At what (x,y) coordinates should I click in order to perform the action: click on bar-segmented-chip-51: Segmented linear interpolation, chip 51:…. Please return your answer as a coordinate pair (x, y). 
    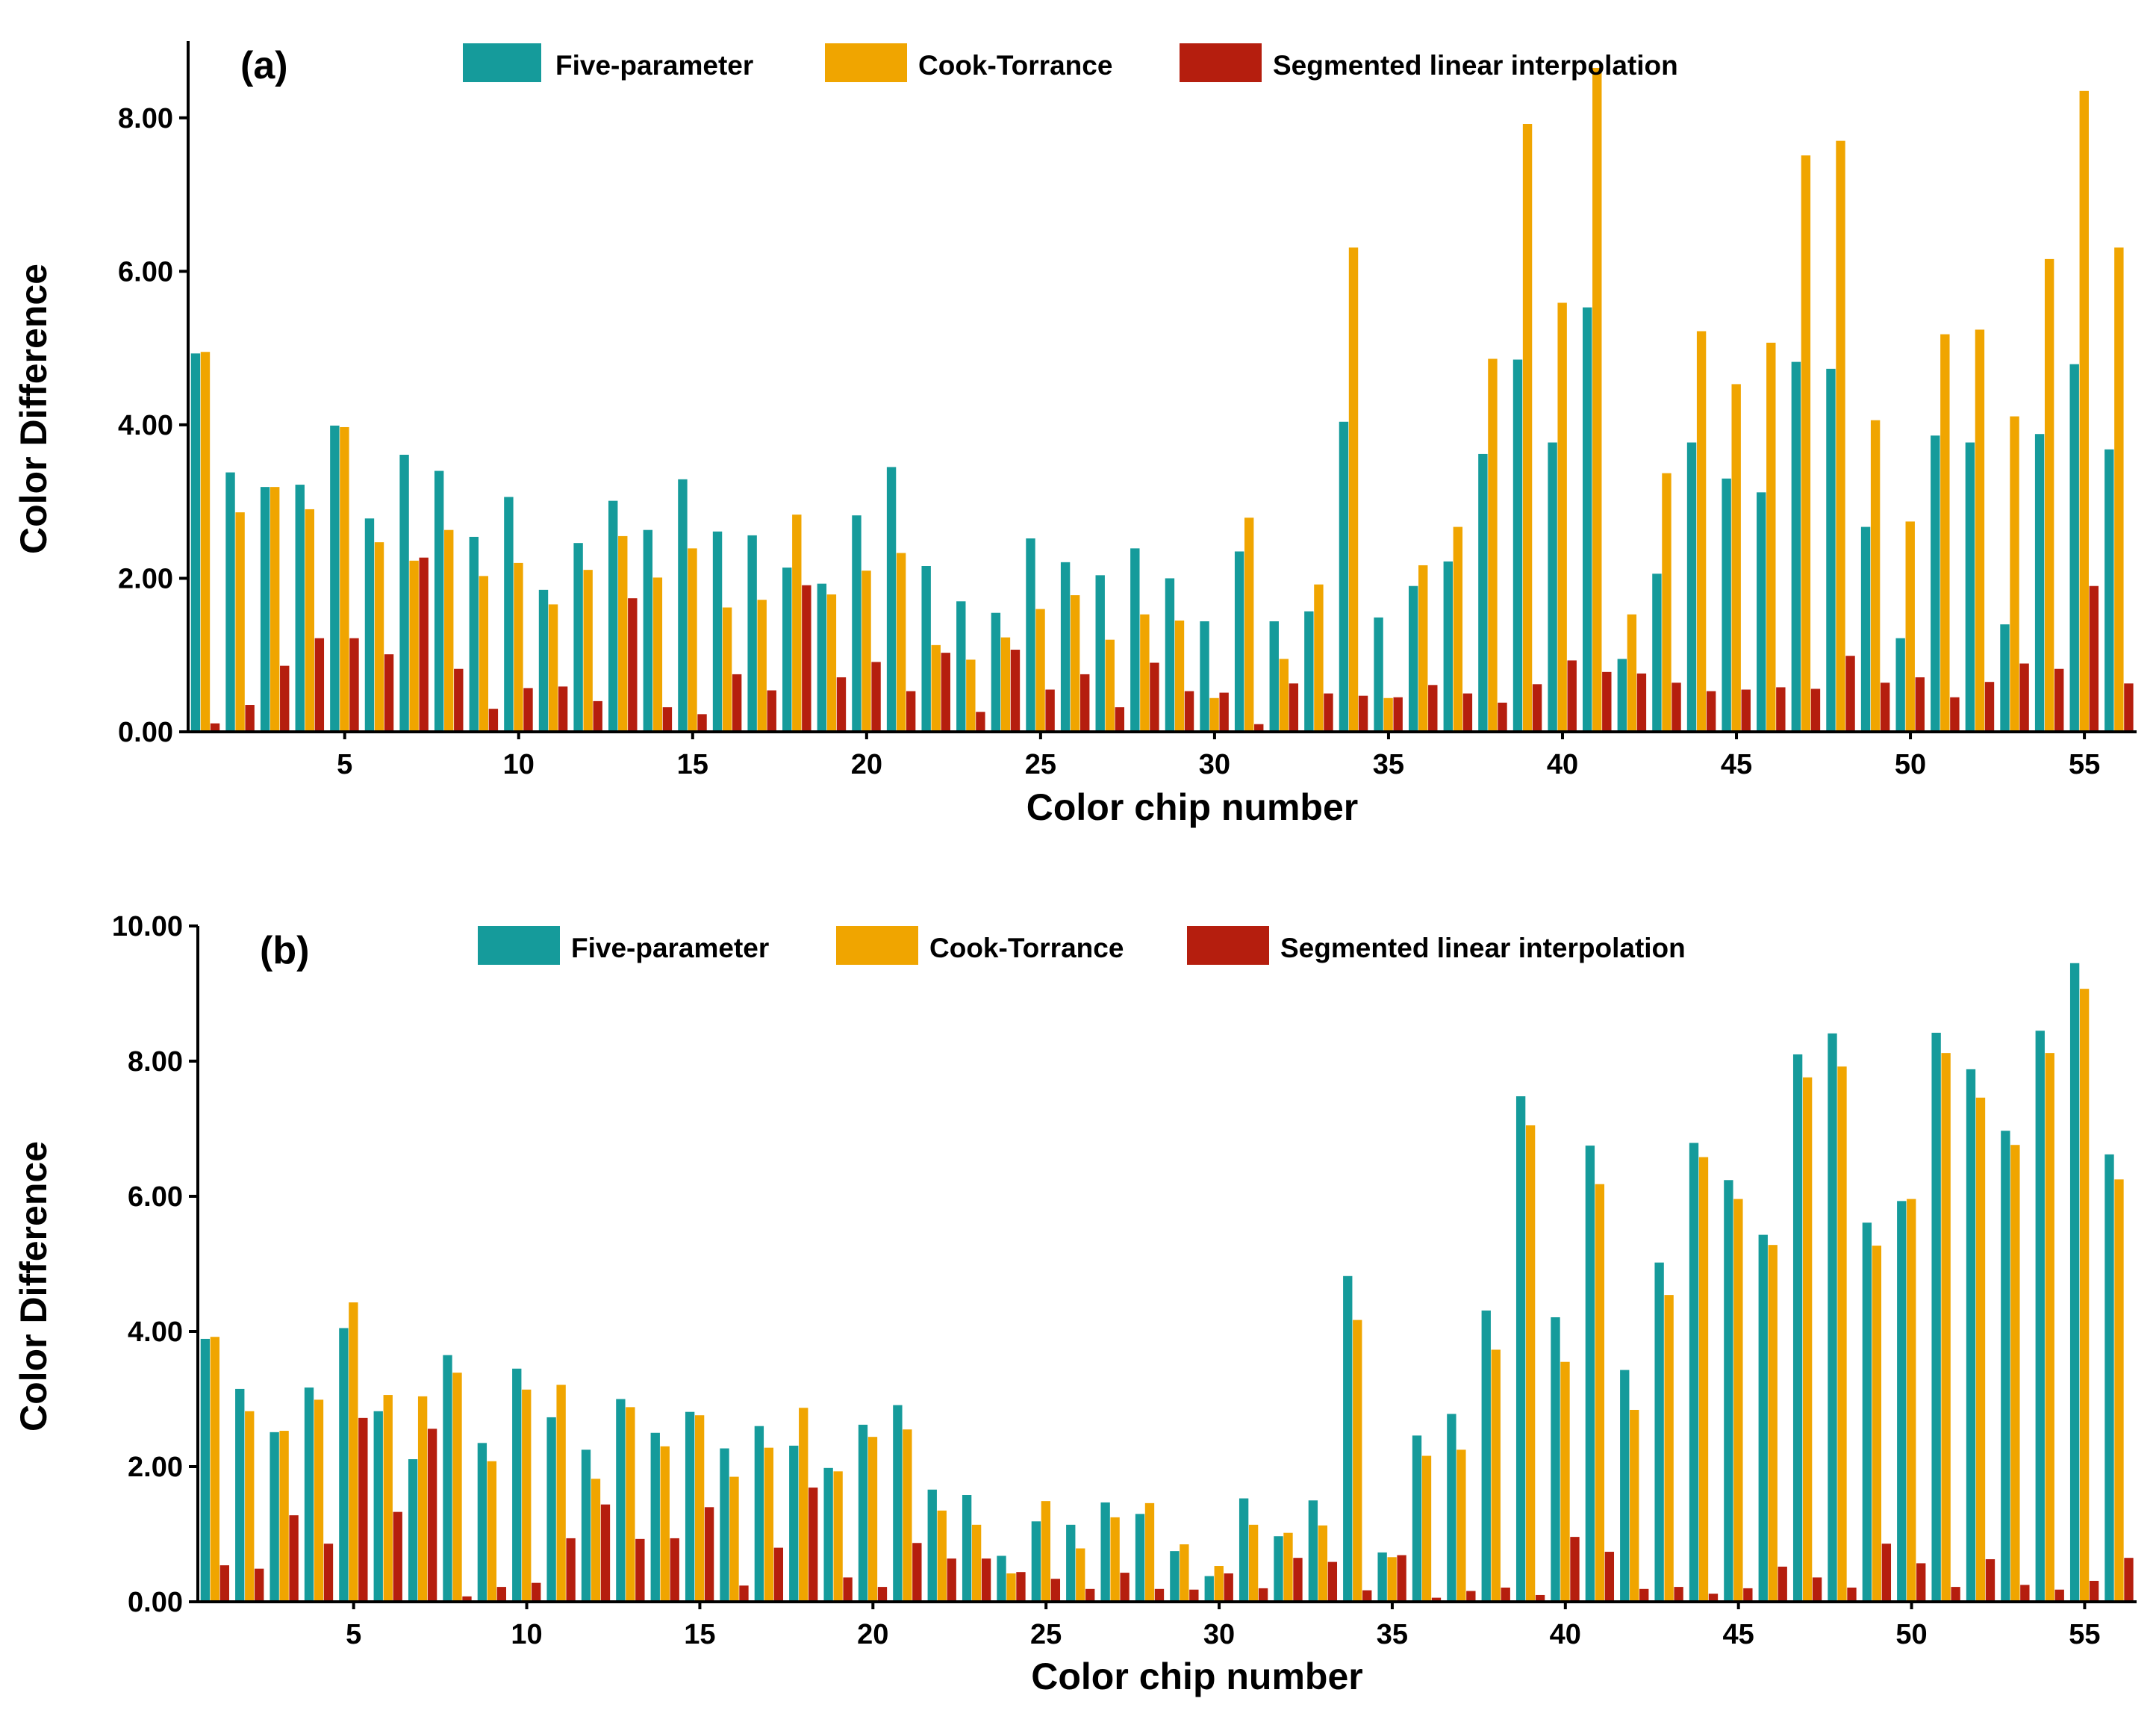
    Looking at the image, I should click on (1956, 1594).